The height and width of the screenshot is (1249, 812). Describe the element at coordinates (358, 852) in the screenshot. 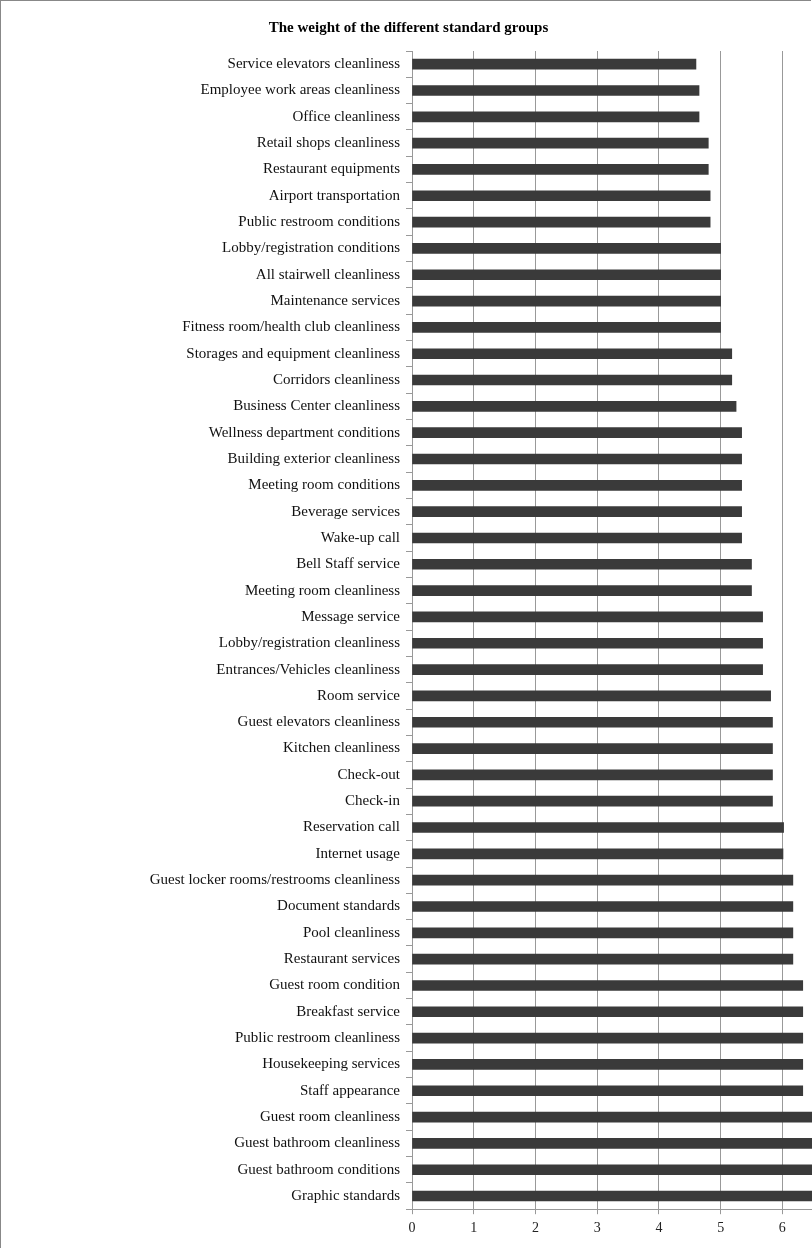

I see `y-tick-label: Internet usage` at that location.